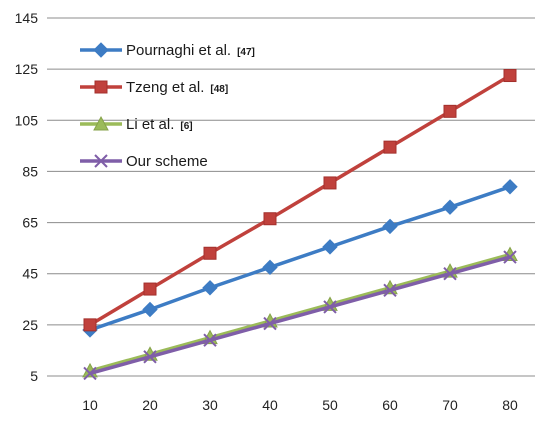  What do you see at coordinates (30, 325) in the screenshot?
I see `y-tick-label: 25` at bounding box center [30, 325].